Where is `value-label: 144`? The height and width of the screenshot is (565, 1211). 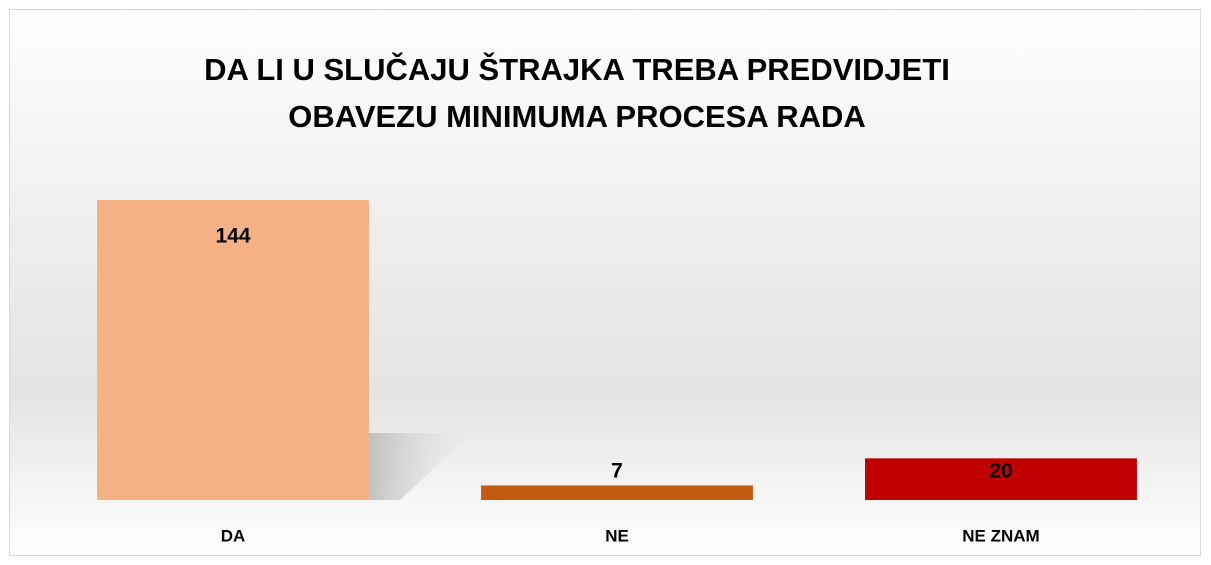
value-label: 144 is located at coordinates (232, 236).